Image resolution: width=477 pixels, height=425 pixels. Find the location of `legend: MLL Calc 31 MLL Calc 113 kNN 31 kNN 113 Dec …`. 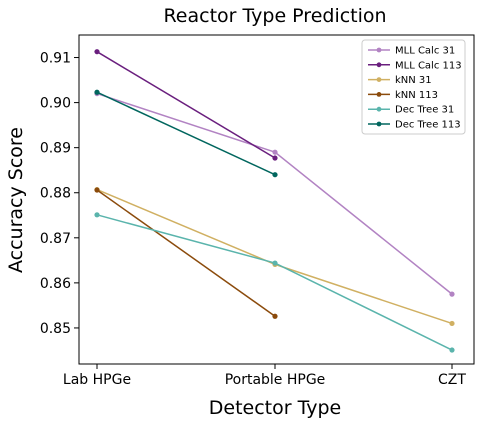

legend: MLL Calc 31 MLL Calc 113 kNN 31 kNN 113 Dec … is located at coordinates (413, 87).